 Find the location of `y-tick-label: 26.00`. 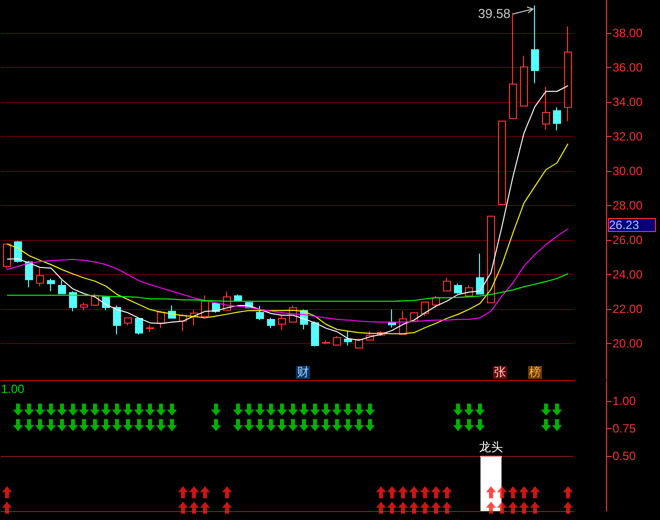

y-tick-label: 26.00 is located at coordinates (627, 240).